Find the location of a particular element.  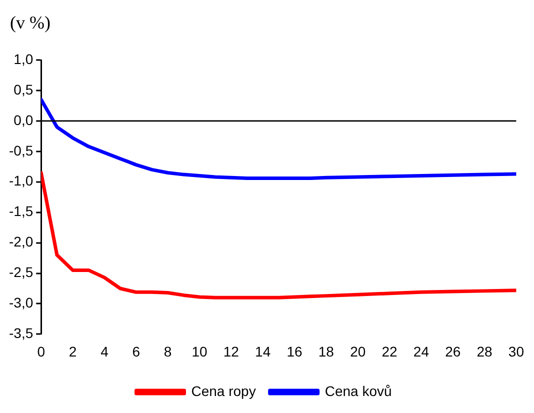

y-tick-label: -1,0 is located at coordinates (21, 180).